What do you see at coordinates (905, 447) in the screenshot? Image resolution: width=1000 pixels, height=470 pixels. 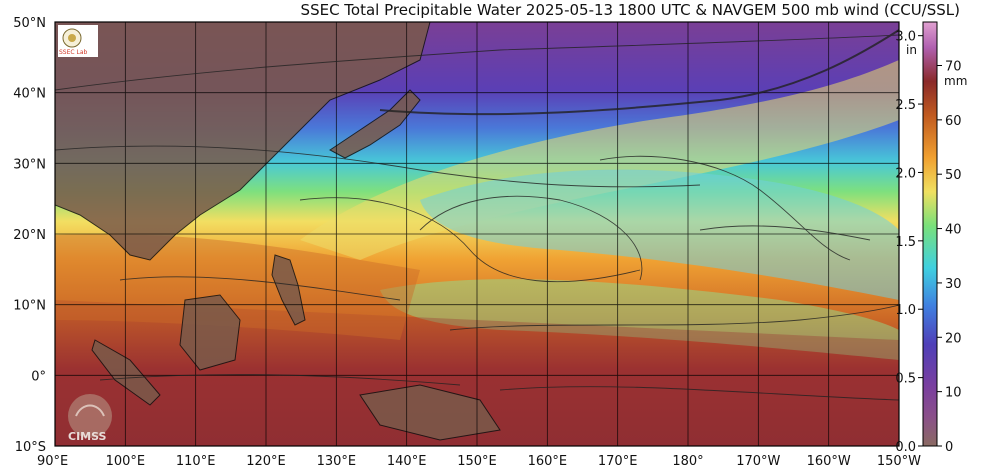 I see `colorbar-inch-label: 0.0` at bounding box center [905, 447].